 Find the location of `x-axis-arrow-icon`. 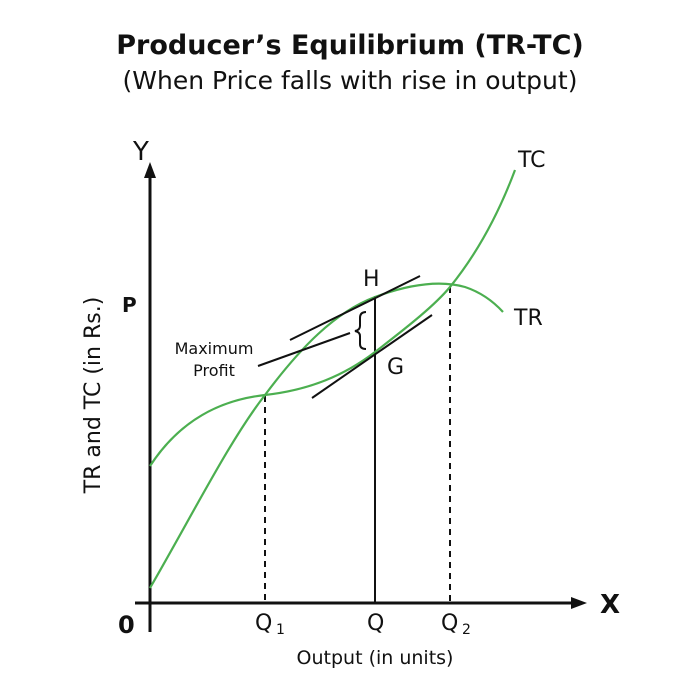

x-axis-arrow-icon is located at coordinates (579, 603).